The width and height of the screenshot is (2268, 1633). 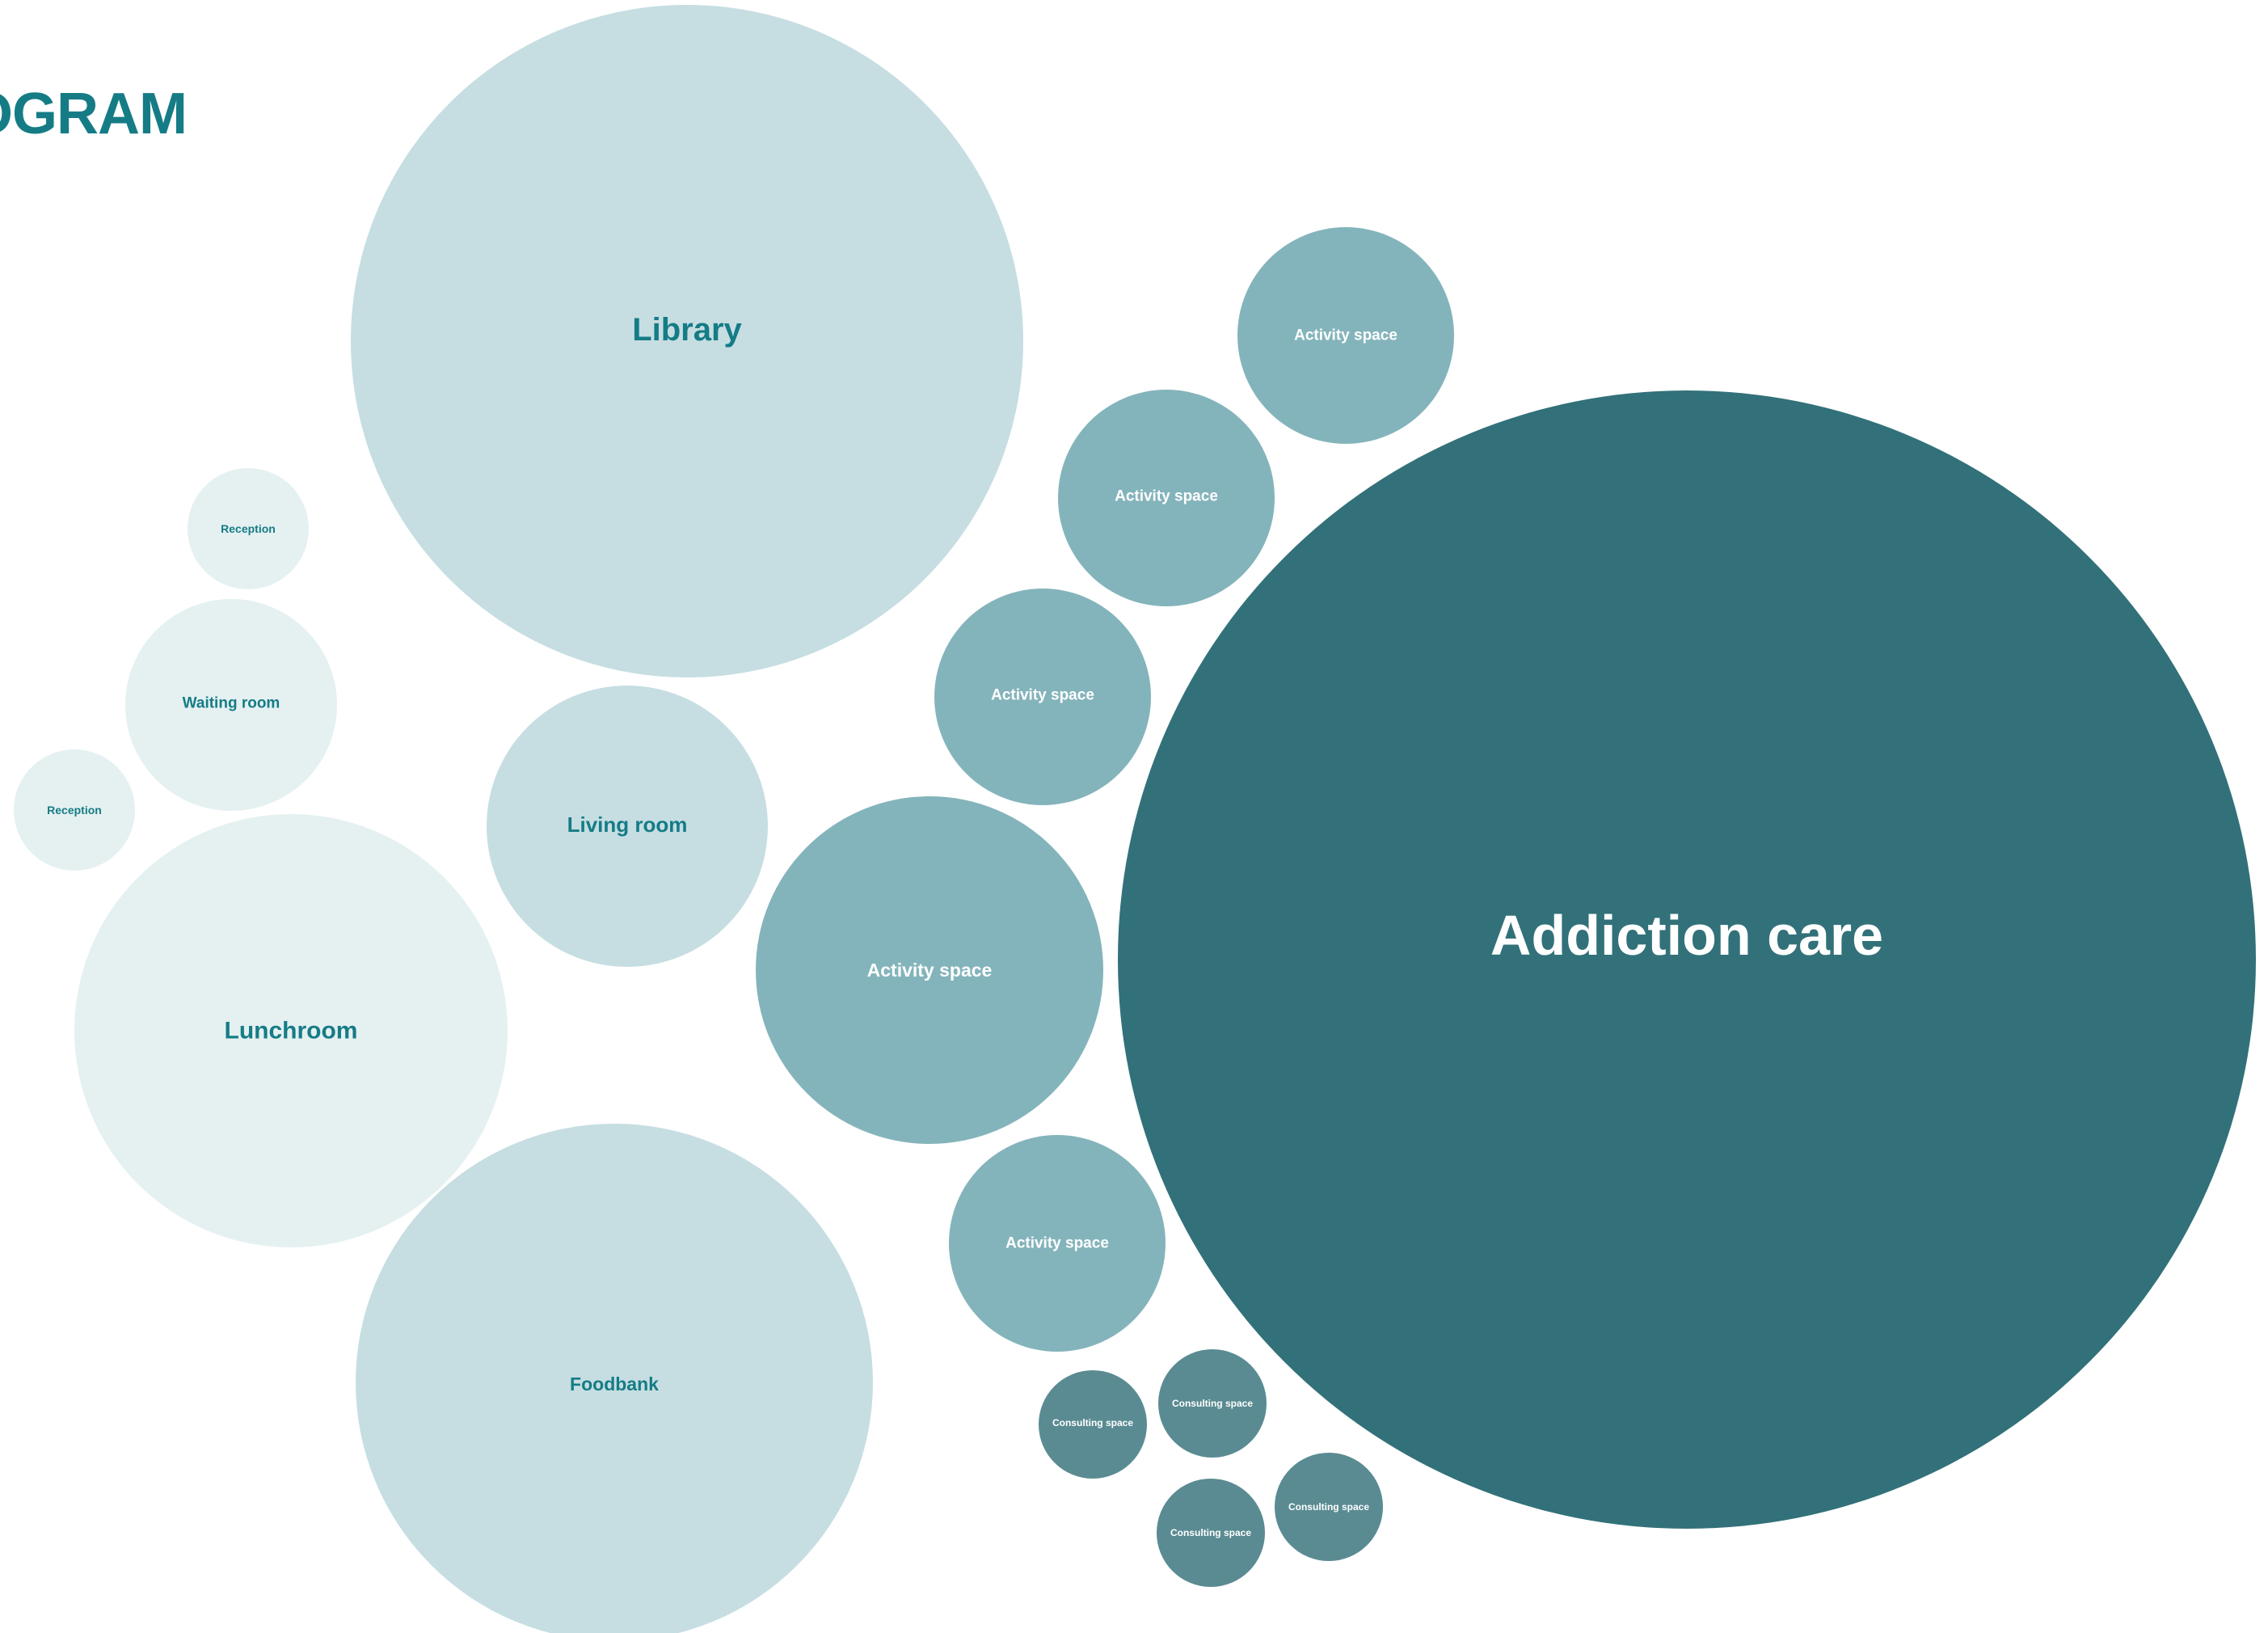 I want to click on bubble-consulting-3: Consulting space, so click(x=1211, y=1533).